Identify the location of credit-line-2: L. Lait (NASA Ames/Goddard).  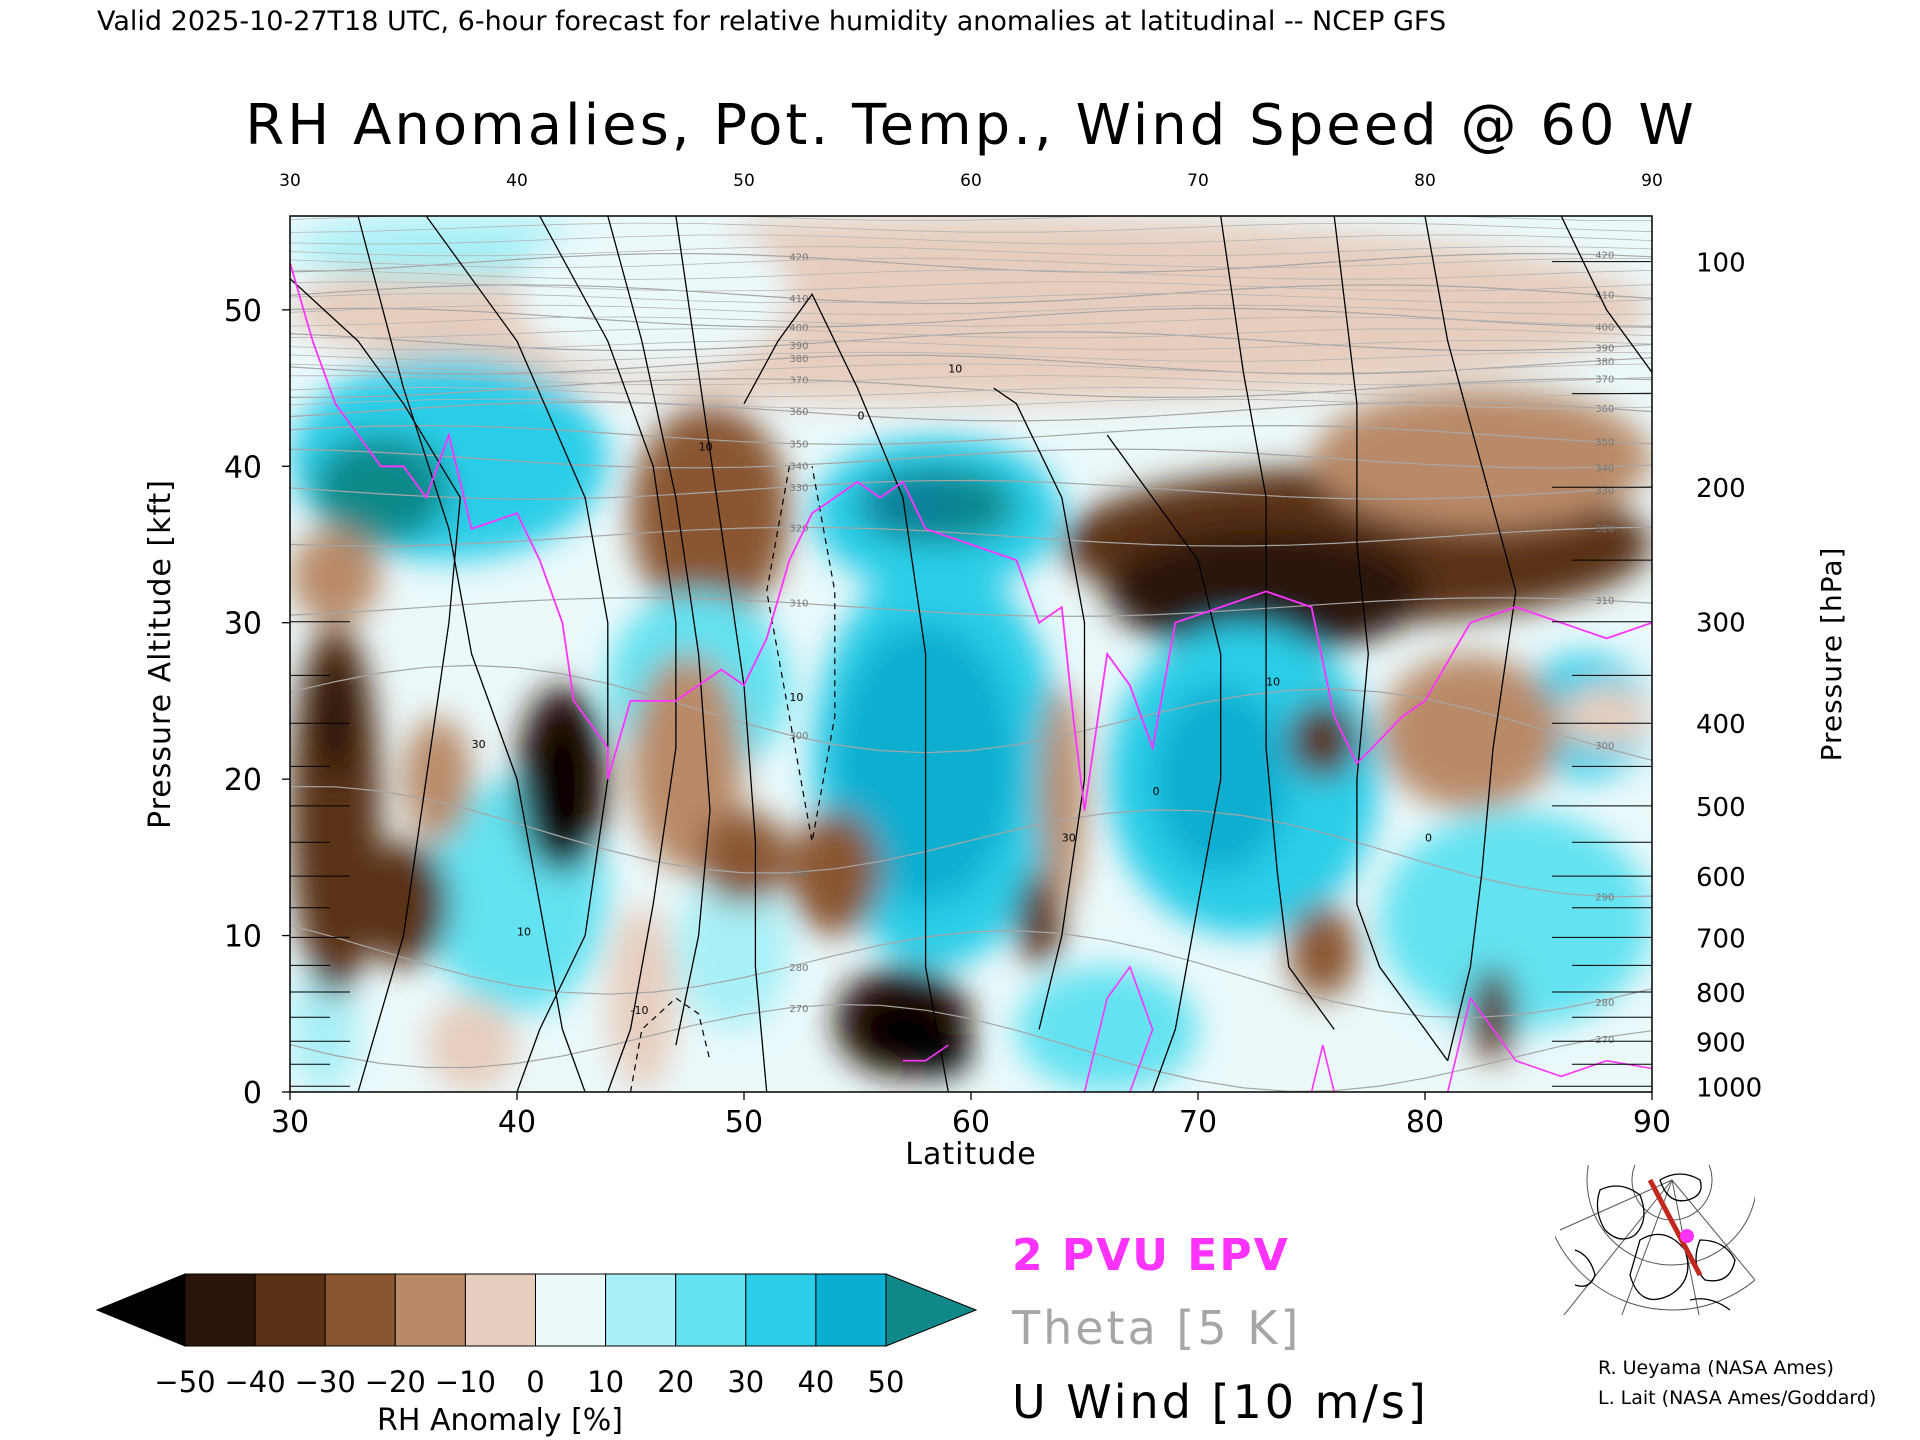
(1737, 1398).